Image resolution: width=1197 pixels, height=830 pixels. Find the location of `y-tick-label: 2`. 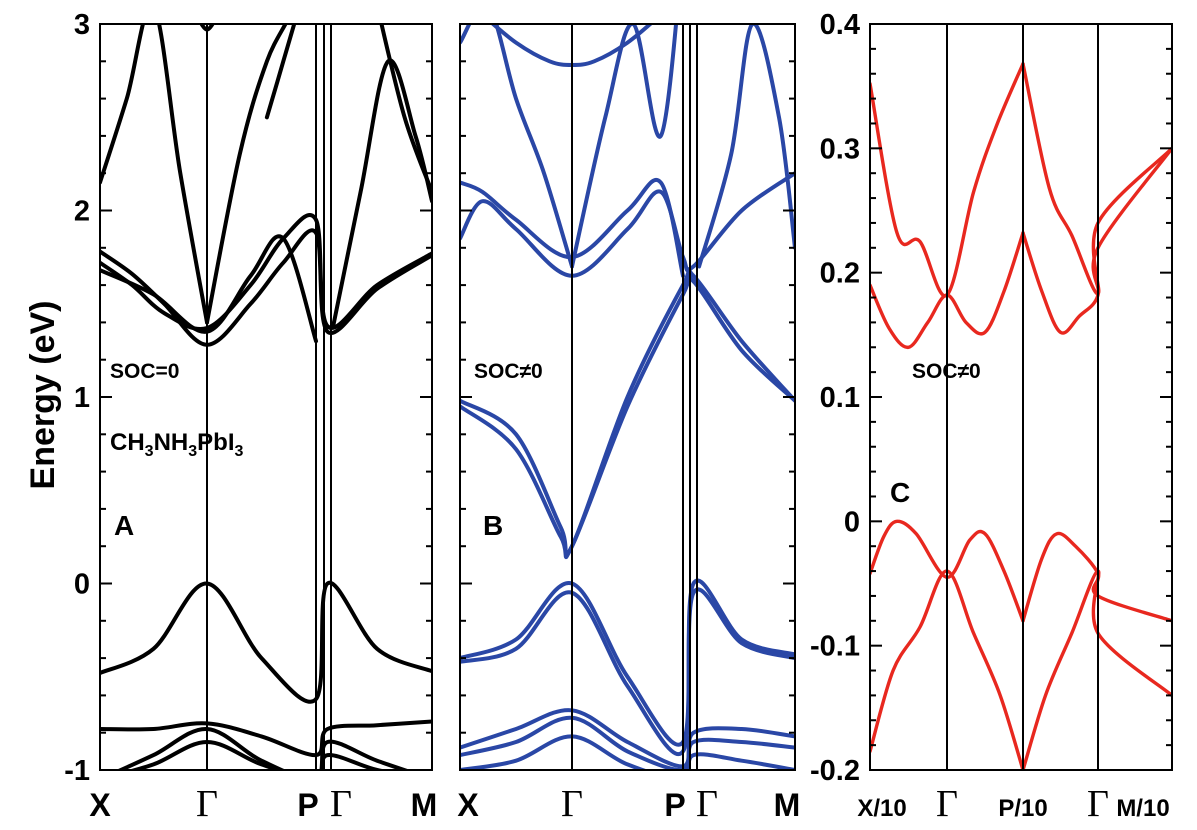

y-tick-label: 2 is located at coordinates (82, 212).